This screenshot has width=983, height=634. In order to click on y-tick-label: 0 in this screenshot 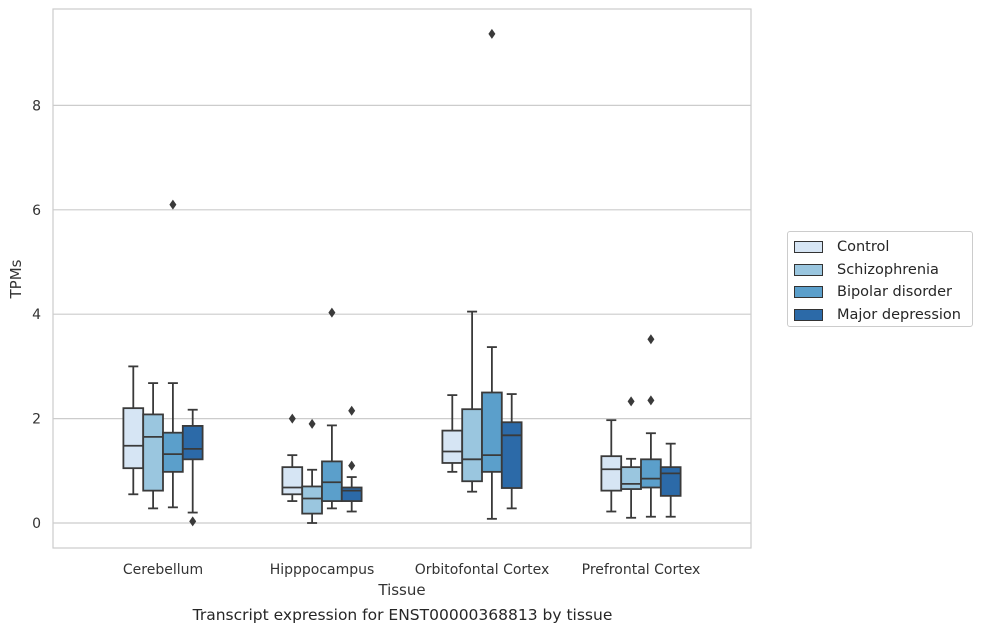, I will do `click(36, 524)`.